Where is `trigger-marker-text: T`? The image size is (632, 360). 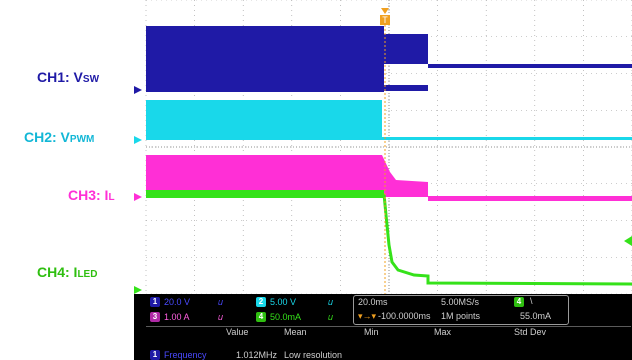 trigger-marker-text: T is located at coordinates (385, 20).